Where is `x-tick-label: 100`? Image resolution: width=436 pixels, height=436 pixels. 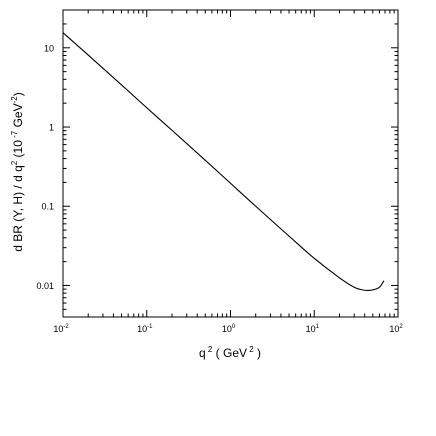
x-tick-label: 100 is located at coordinates (229, 329).